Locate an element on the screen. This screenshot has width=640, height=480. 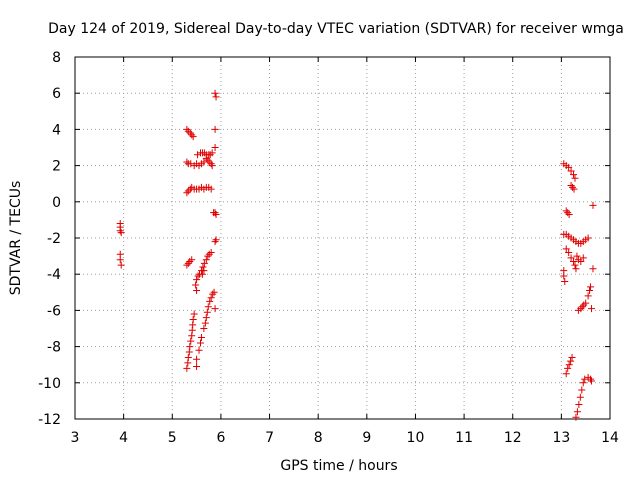
x-tick-label: 14 is located at coordinates (610, 438).